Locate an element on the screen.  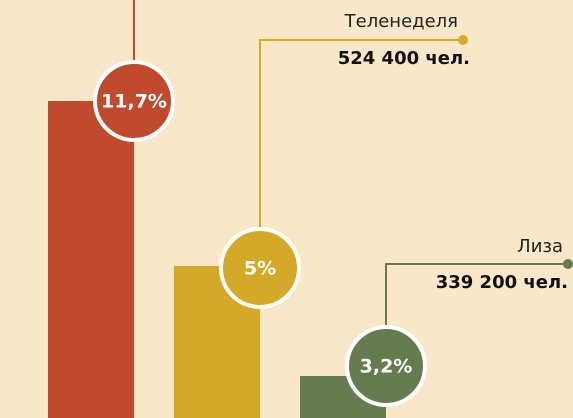
percent-label: 11,7% is located at coordinates (134, 102).